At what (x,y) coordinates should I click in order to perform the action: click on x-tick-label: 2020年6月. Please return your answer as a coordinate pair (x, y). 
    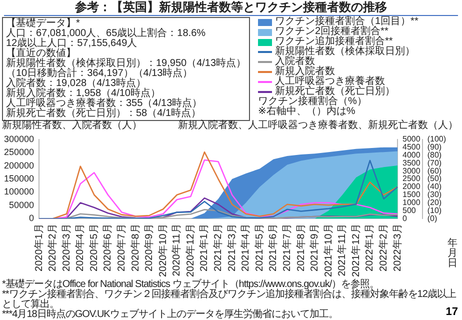
    Looking at the image, I should click on (108, 248).